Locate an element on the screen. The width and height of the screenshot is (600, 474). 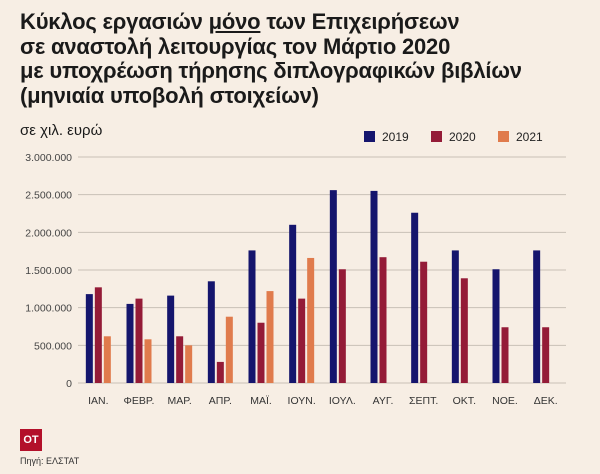
x-tick-label: ΔΕΚ. is located at coordinates (546, 401).